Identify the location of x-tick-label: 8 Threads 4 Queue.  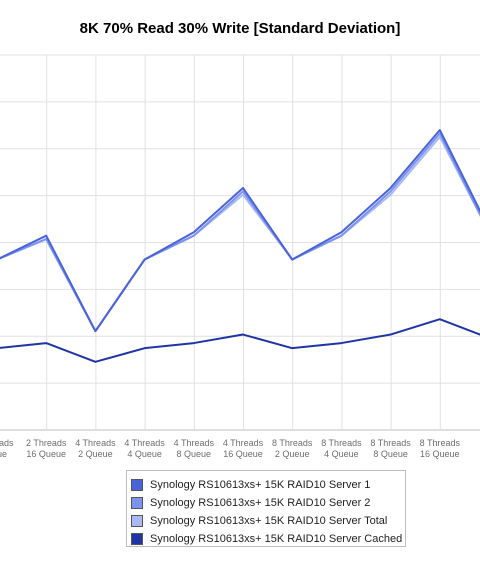
(341, 448).